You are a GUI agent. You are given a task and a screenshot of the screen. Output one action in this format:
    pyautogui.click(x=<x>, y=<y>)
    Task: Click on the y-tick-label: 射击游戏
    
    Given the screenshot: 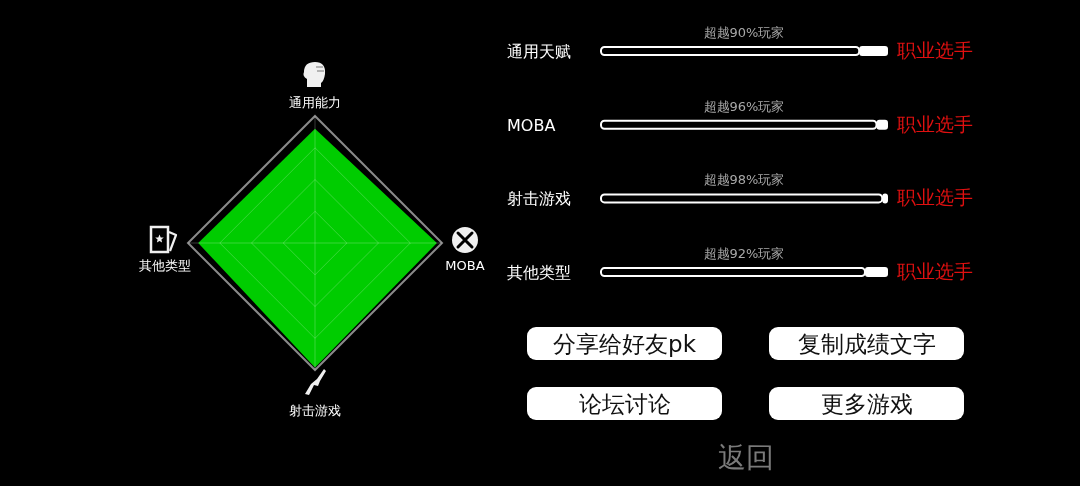 What is the action you would take?
    pyautogui.click(x=539, y=199)
    